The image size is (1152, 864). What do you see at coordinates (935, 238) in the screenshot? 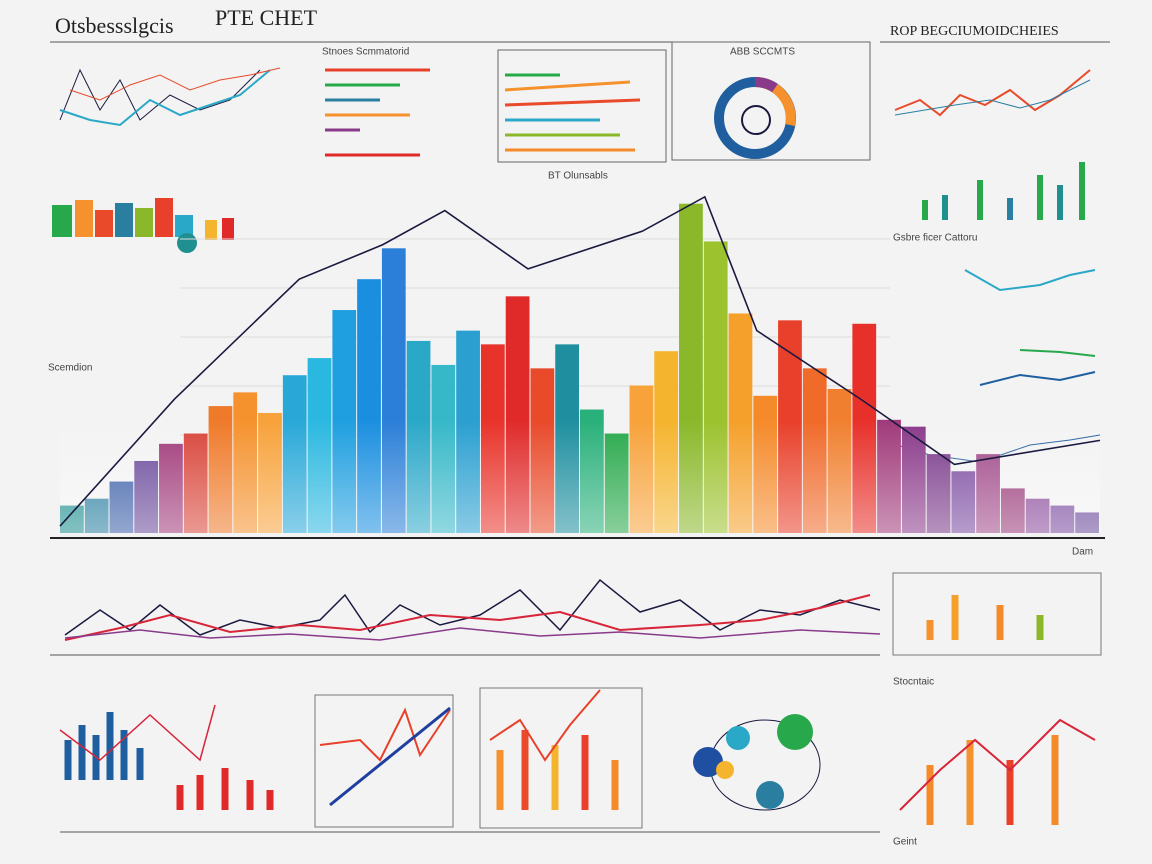
I see `panel-label: Gsbre ficer Cattoru` at bounding box center [935, 238].